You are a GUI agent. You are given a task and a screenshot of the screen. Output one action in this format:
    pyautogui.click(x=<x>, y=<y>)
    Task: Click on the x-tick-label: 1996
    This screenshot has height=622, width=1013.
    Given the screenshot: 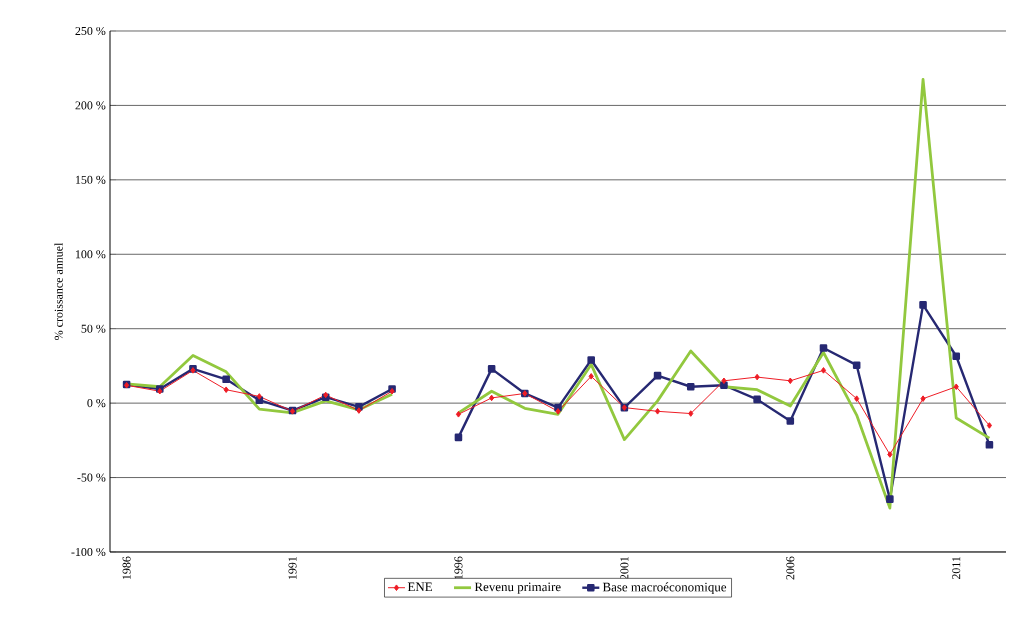 What is the action you would take?
    pyautogui.click(x=458, y=568)
    